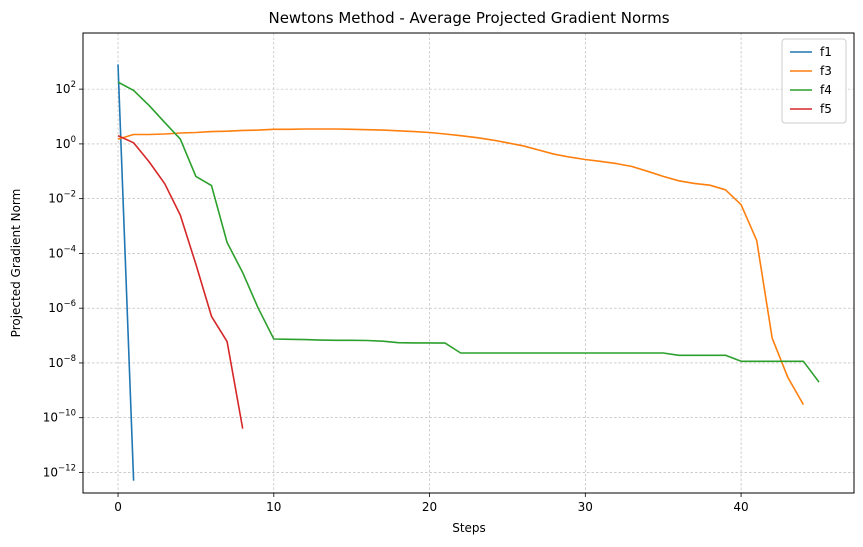 This screenshot has width=863, height=547. What do you see at coordinates (180, 281) in the screenshot?
I see `series-line-f5` at bounding box center [180, 281].